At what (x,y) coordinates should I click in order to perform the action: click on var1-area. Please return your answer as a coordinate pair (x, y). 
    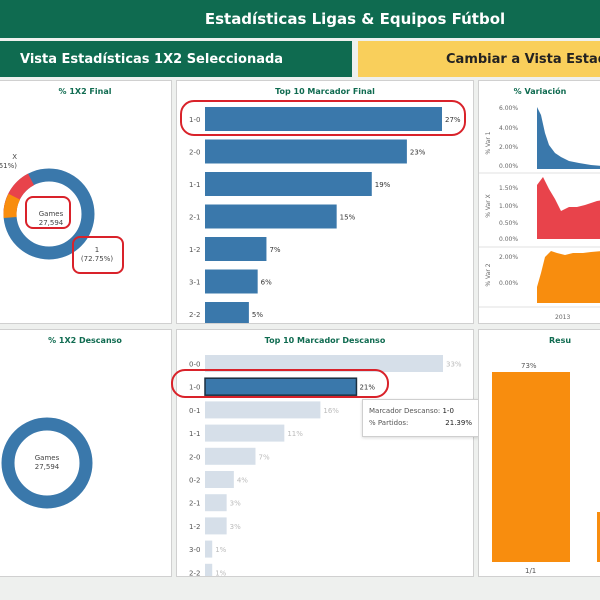
    Looking at the image, I should click on (568, 138).